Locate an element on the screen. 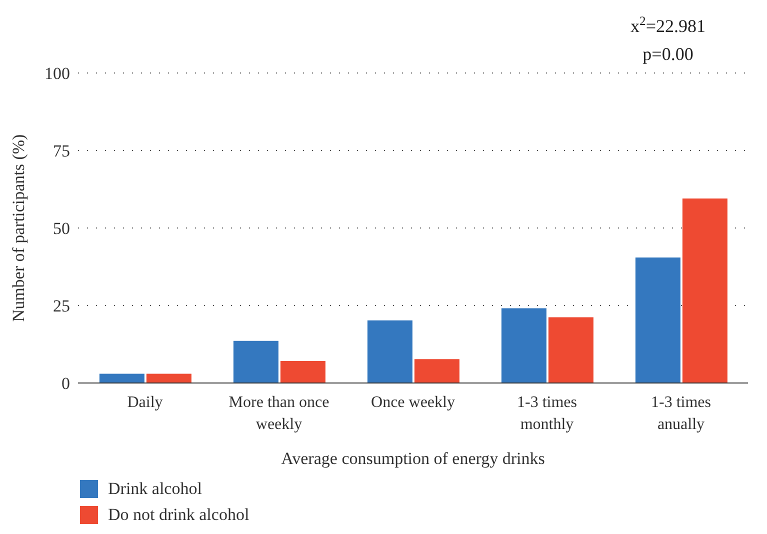 The width and height of the screenshot is (767, 534). x-axis-title: Average consumption of energy drinks is located at coordinates (413, 458).